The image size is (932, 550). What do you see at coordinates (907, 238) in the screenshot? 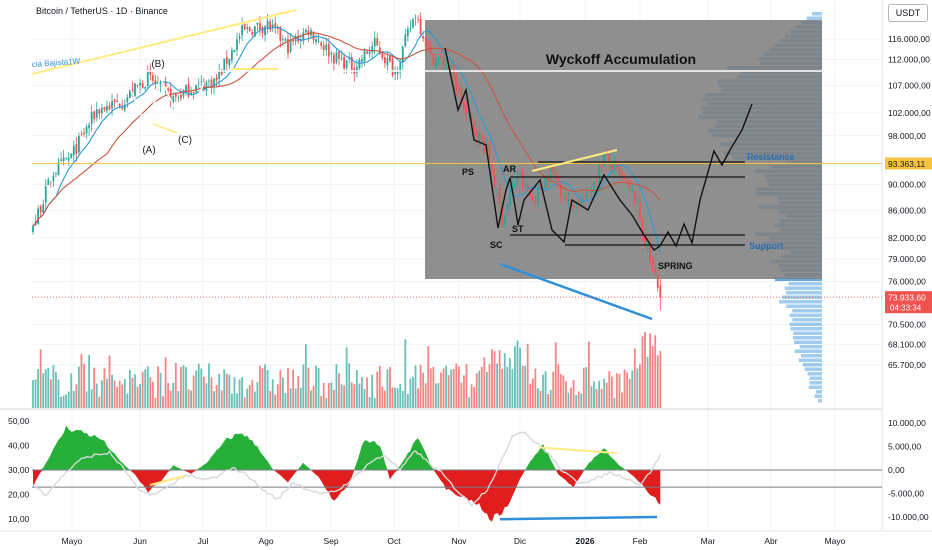
I see `price-tick-label: 82.000,00` at bounding box center [907, 238].